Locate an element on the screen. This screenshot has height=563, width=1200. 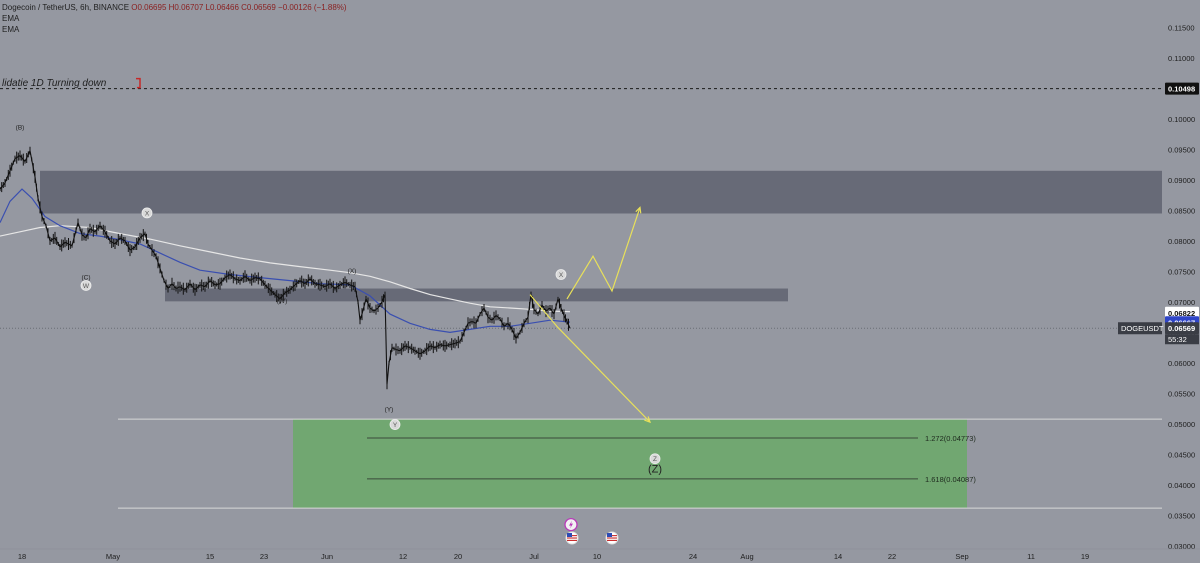
indicator-ema-1: EMA is located at coordinates (11, 18).